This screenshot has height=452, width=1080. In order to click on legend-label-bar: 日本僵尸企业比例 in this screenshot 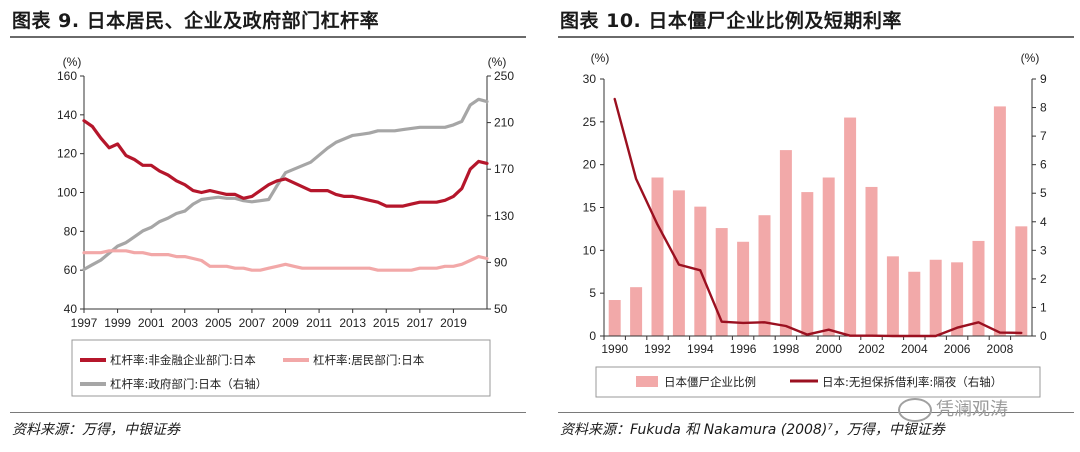, I will do `click(710, 382)`.